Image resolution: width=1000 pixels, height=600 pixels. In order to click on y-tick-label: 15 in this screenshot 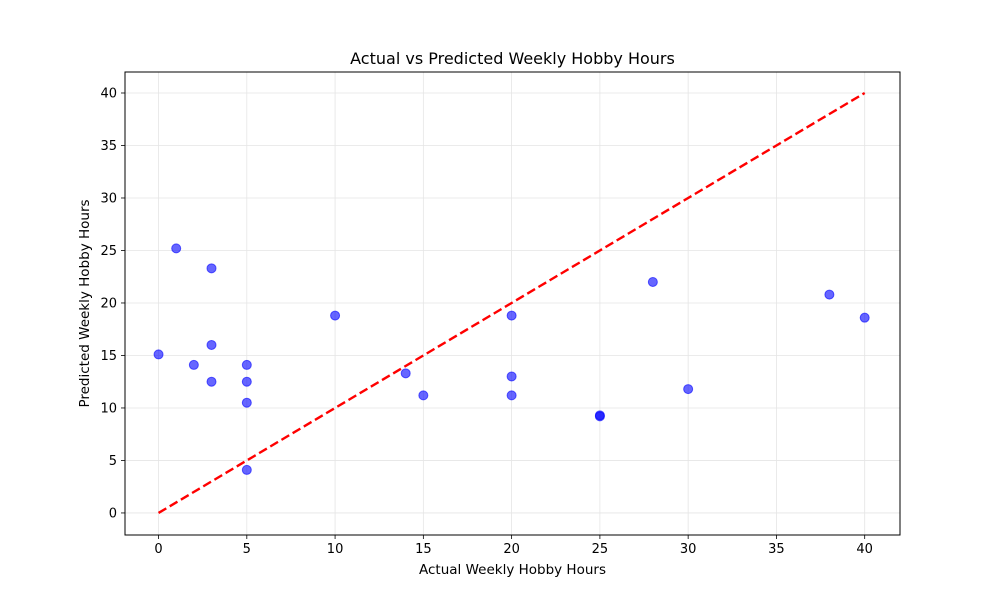, I will do `click(108, 356)`.